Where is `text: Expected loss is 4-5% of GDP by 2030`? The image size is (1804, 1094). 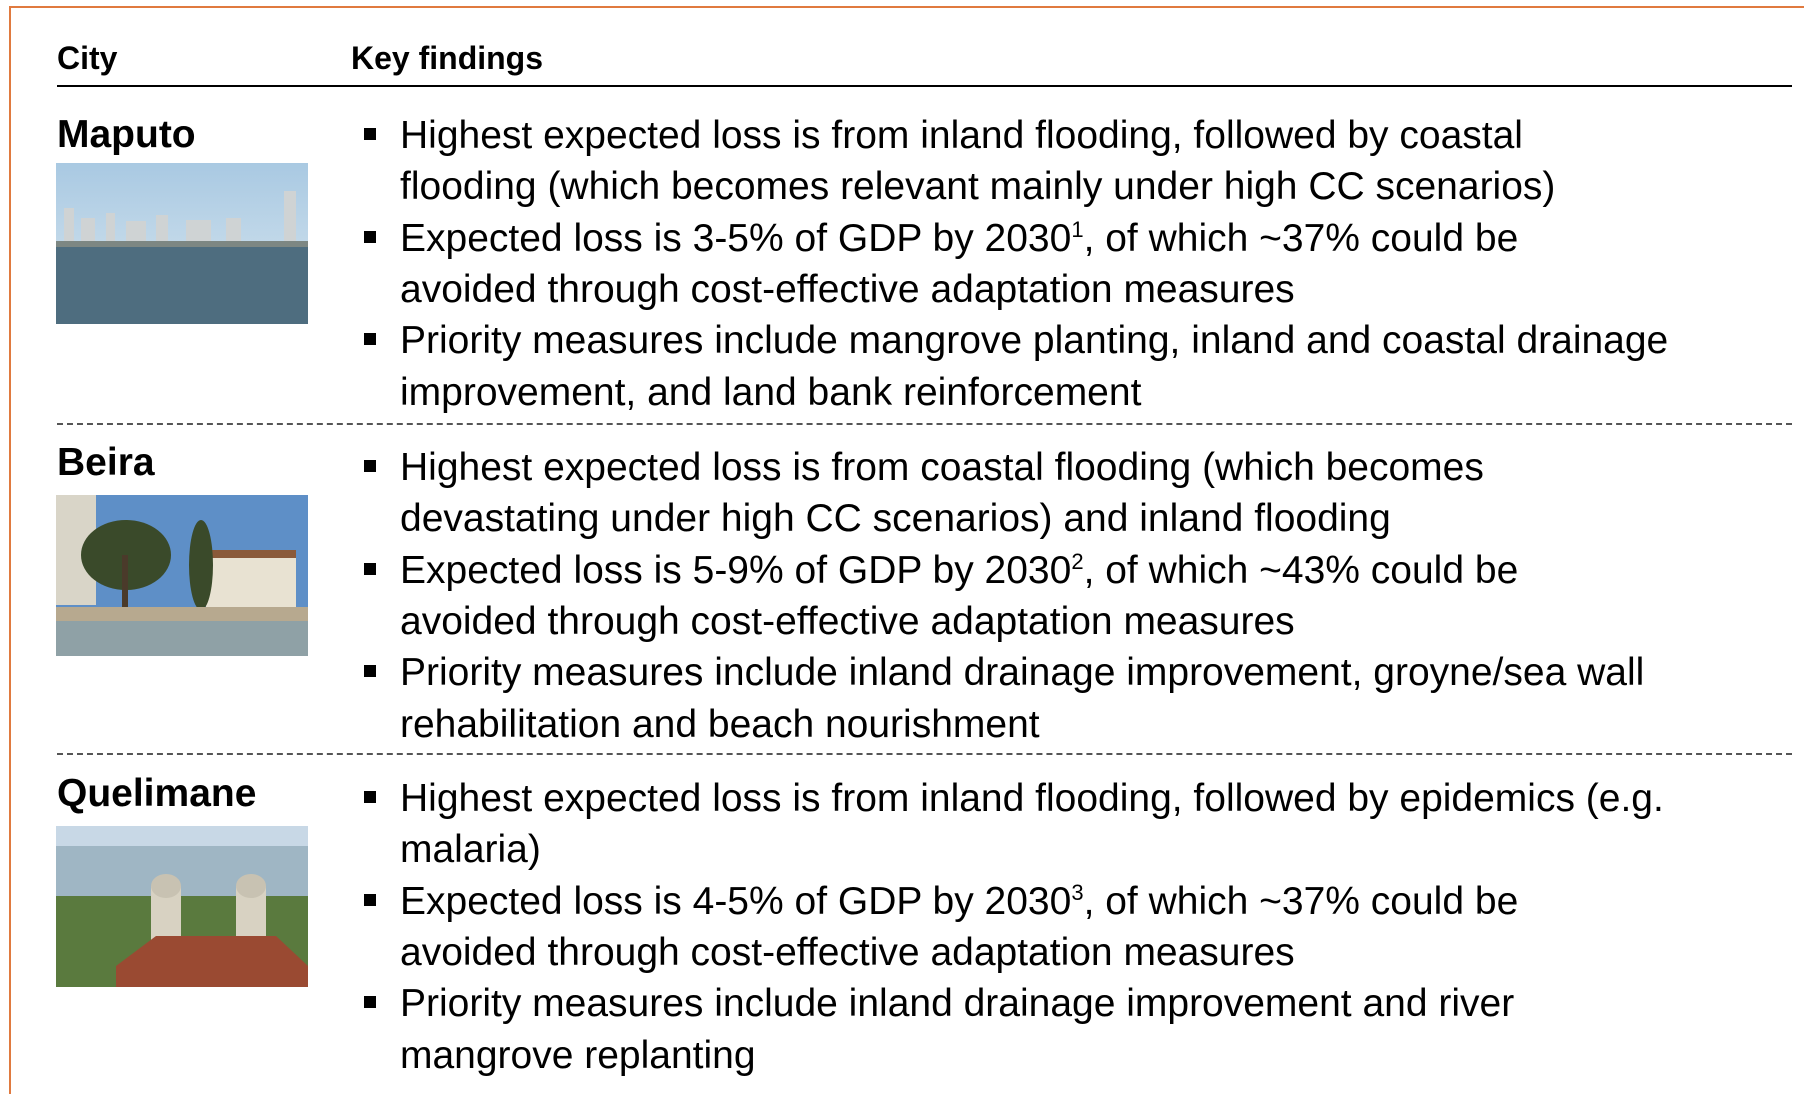
text: Expected loss is 4-5% of GDP by 2030 is located at coordinates (736, 901).